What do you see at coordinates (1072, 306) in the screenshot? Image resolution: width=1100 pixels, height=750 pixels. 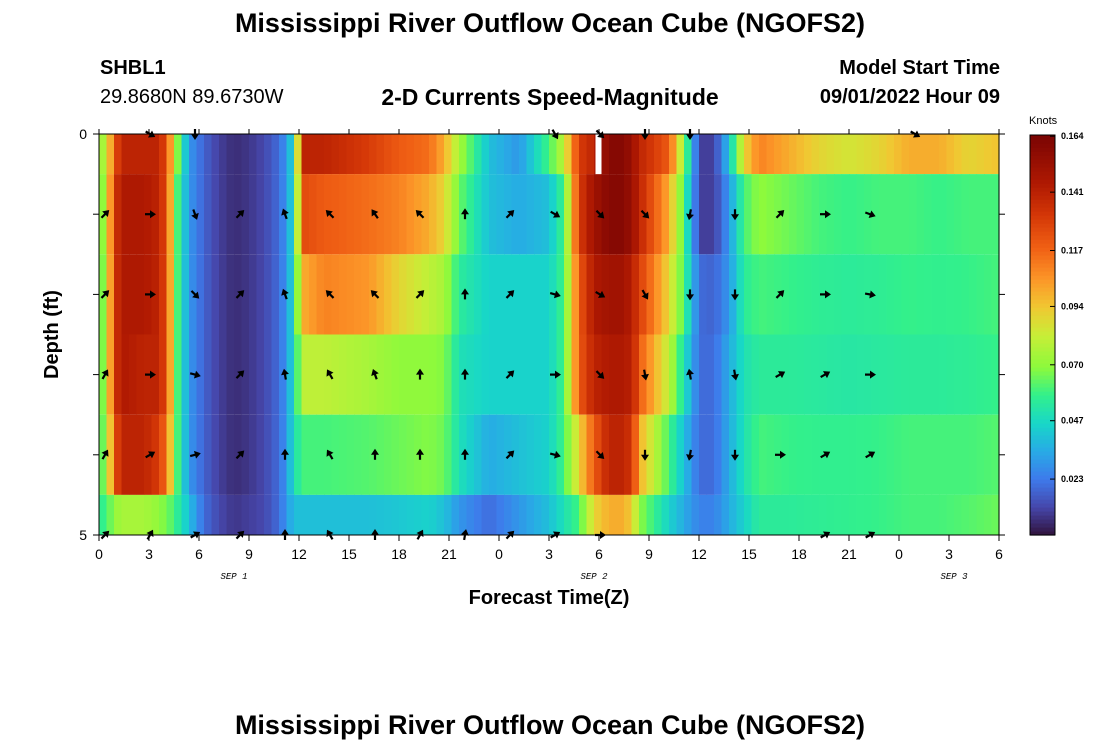 I see `colorbar-tick-label: 0.094` at bounding box center [1072, 306].